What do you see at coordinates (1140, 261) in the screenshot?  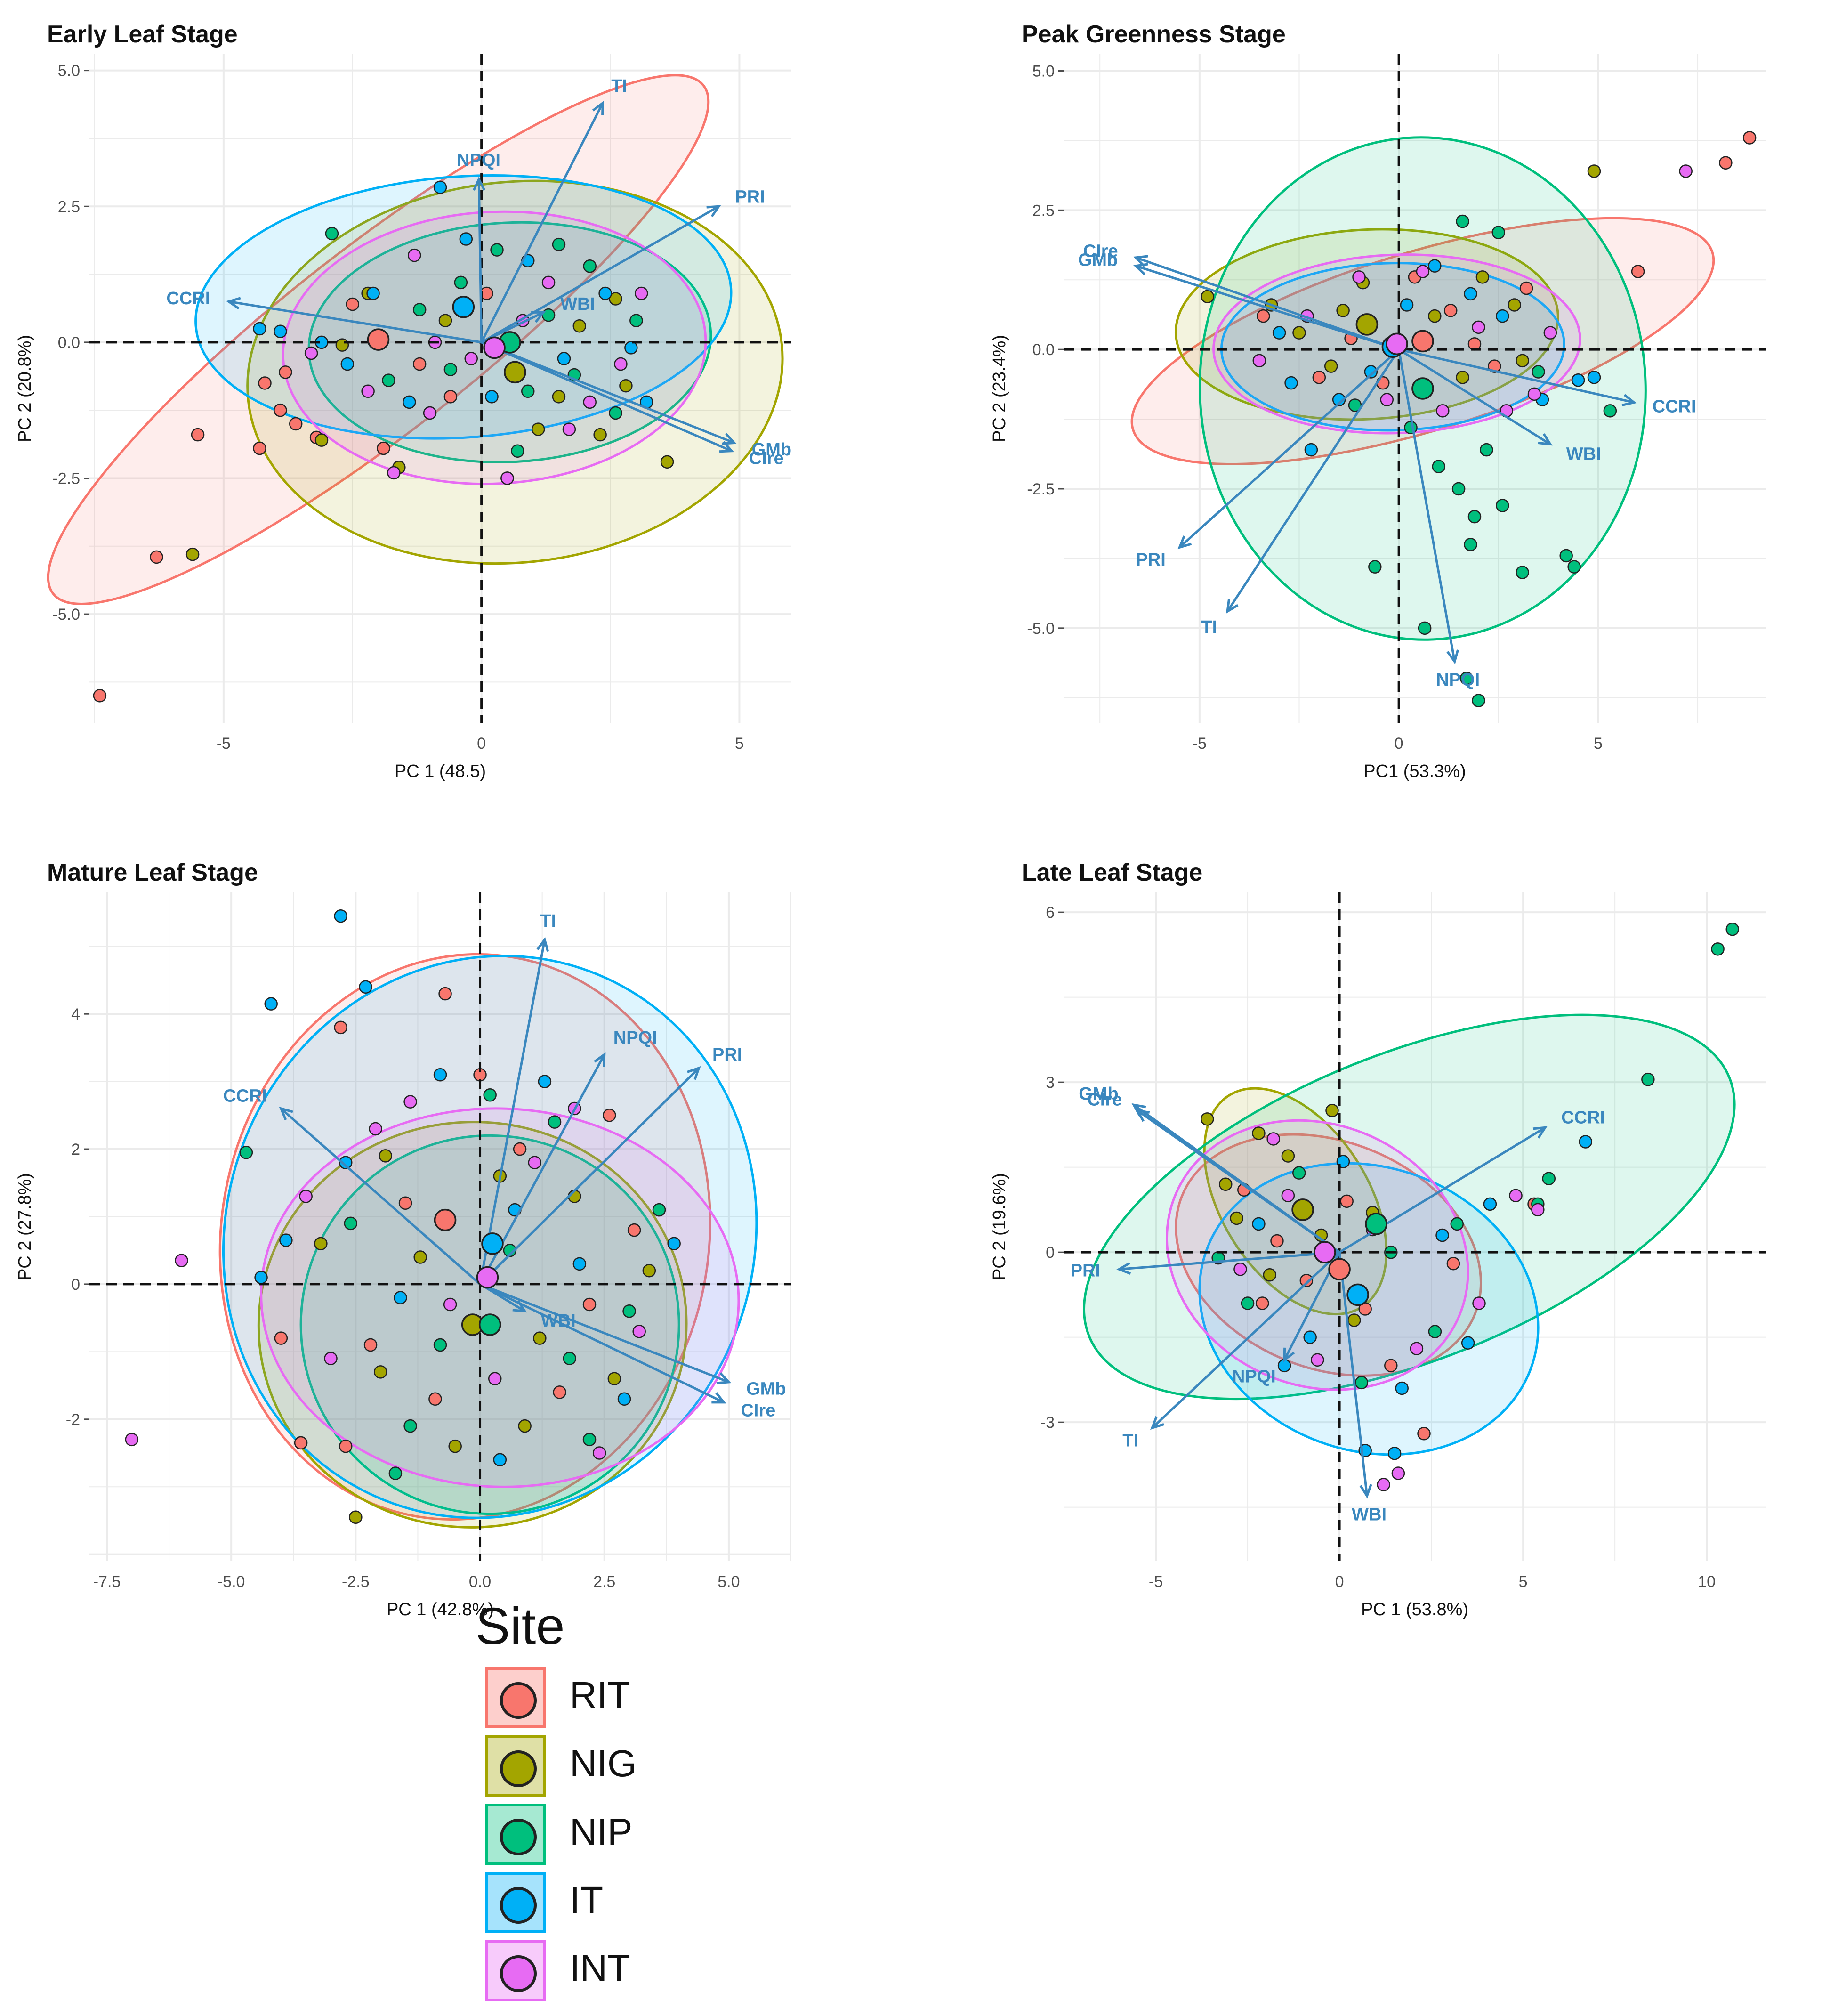 I see `loading-arrowhead-cire` at bounding box center [1140, 261].